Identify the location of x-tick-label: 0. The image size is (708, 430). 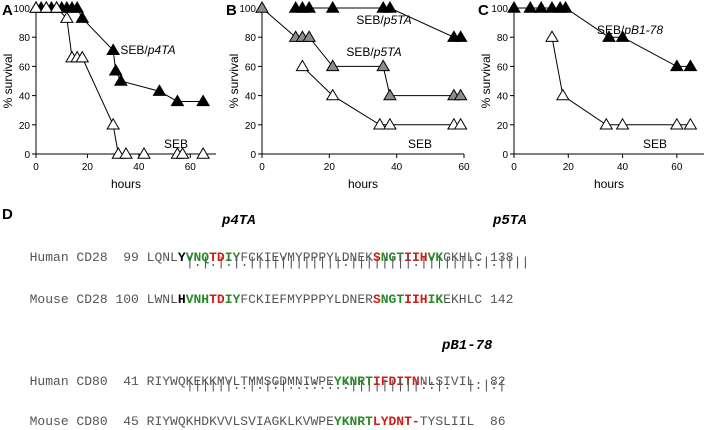
(36, 167).